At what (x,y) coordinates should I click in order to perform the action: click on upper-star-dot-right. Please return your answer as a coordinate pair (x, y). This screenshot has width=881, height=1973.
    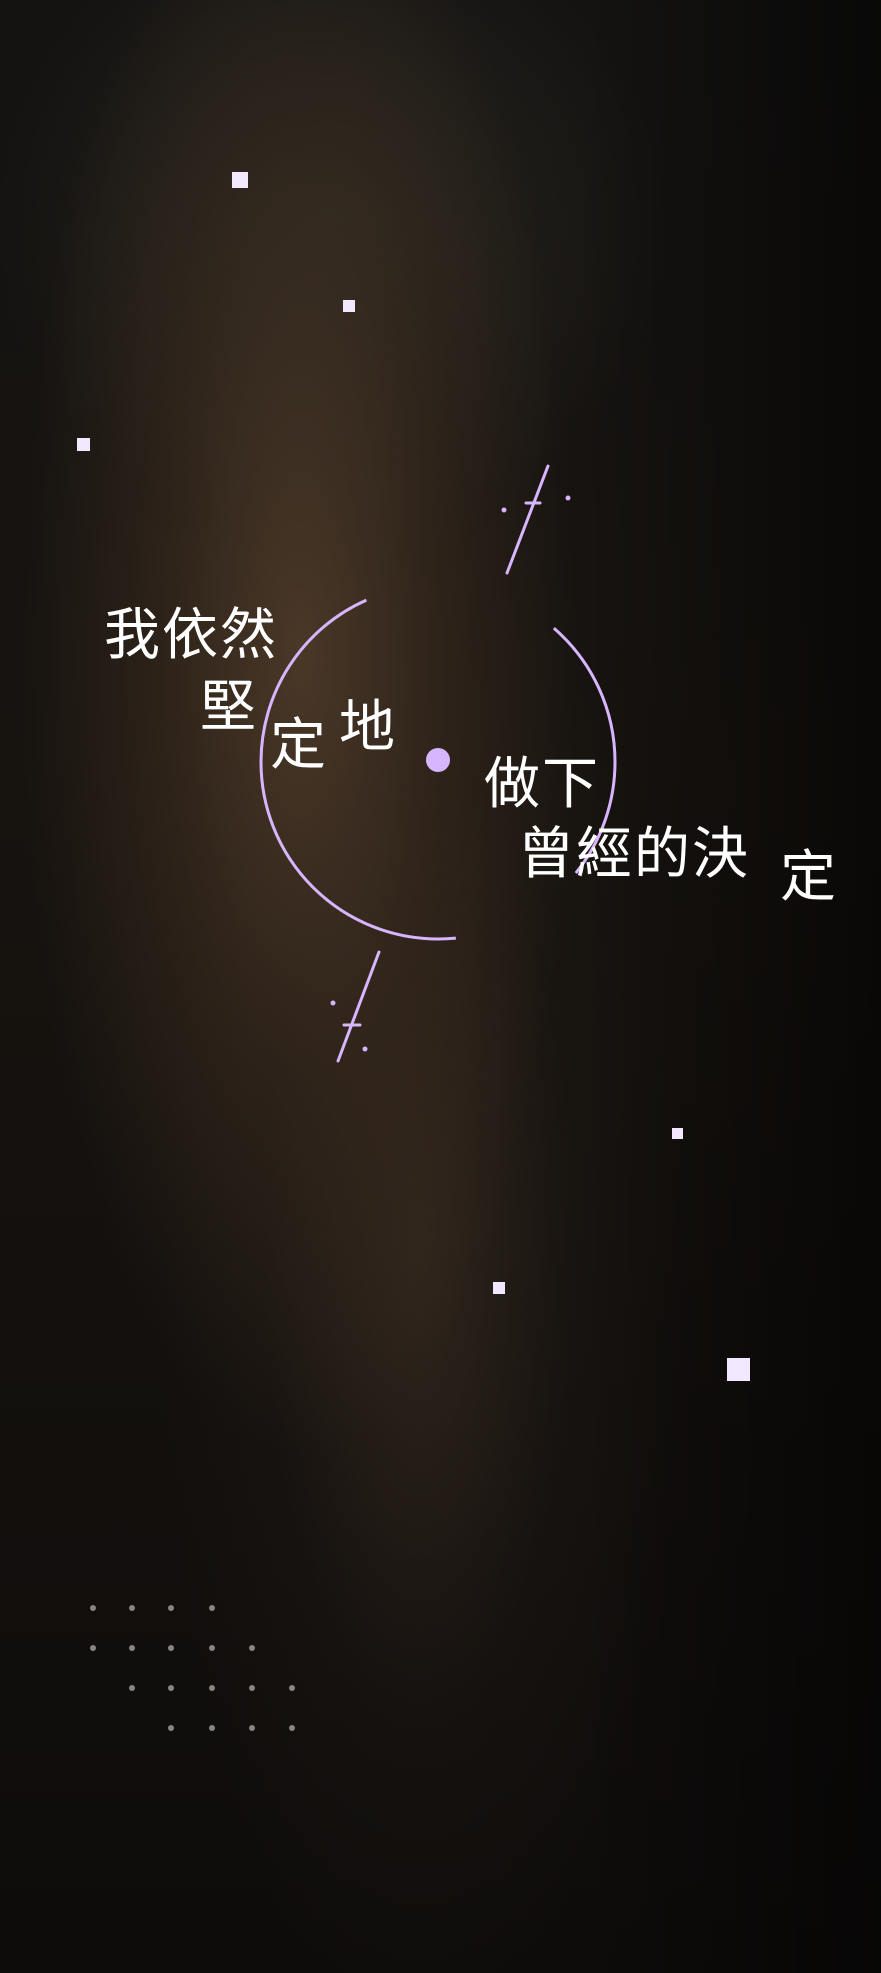
    Looking at the image, I should click on (568, 498).